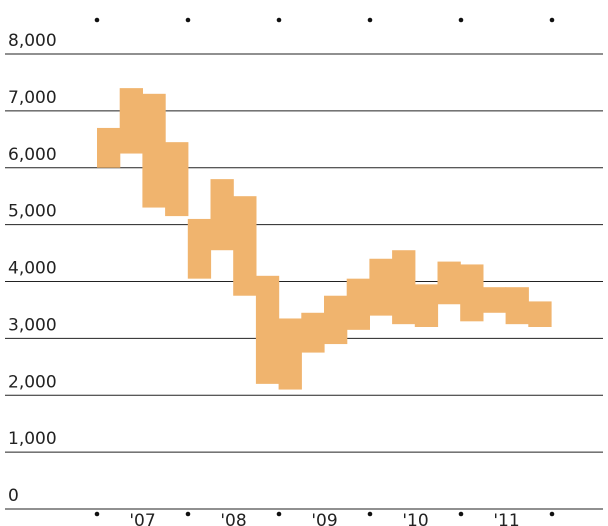 This screenshot has height=526, width=608. Describe the element at coordinates (32, 155) in the screenshot. I see `y-tick-label: 6,000` at that location.